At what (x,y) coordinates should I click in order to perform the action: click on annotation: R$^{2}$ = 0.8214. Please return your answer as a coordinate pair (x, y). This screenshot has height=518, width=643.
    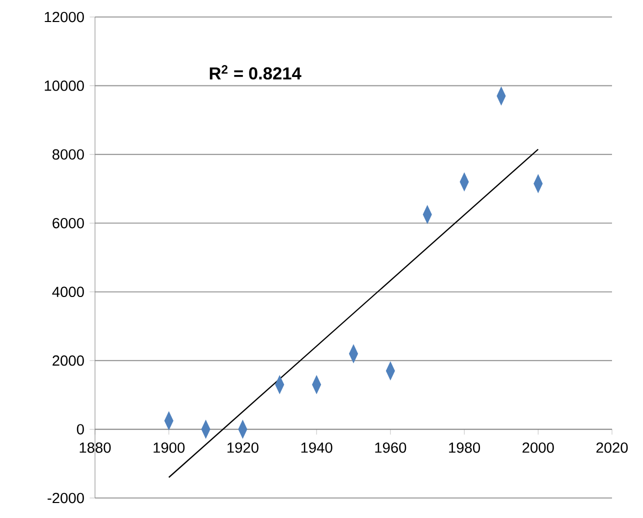
    Looking at the image, I should click on (256, 72).